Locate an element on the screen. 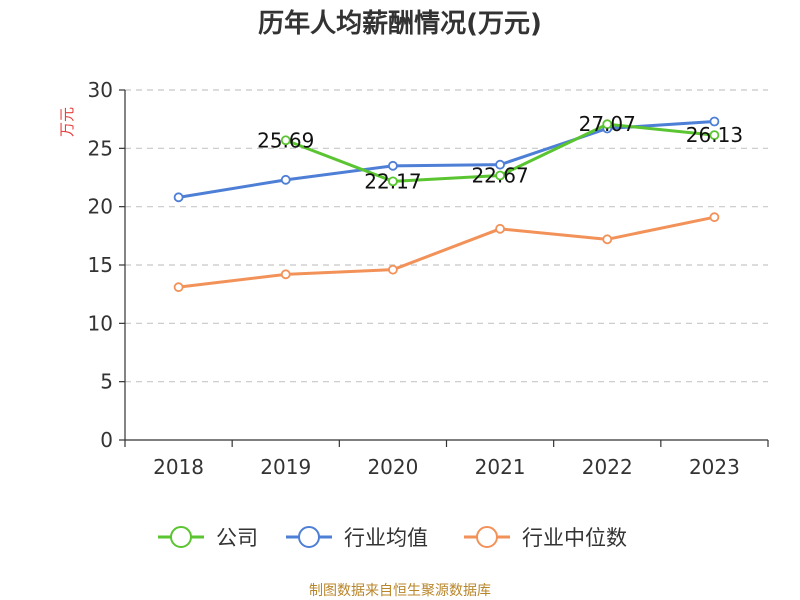 The width and height of the screenshot is (800, 600). legend-item: 行业中位数 is located at coordinates (545, 538).